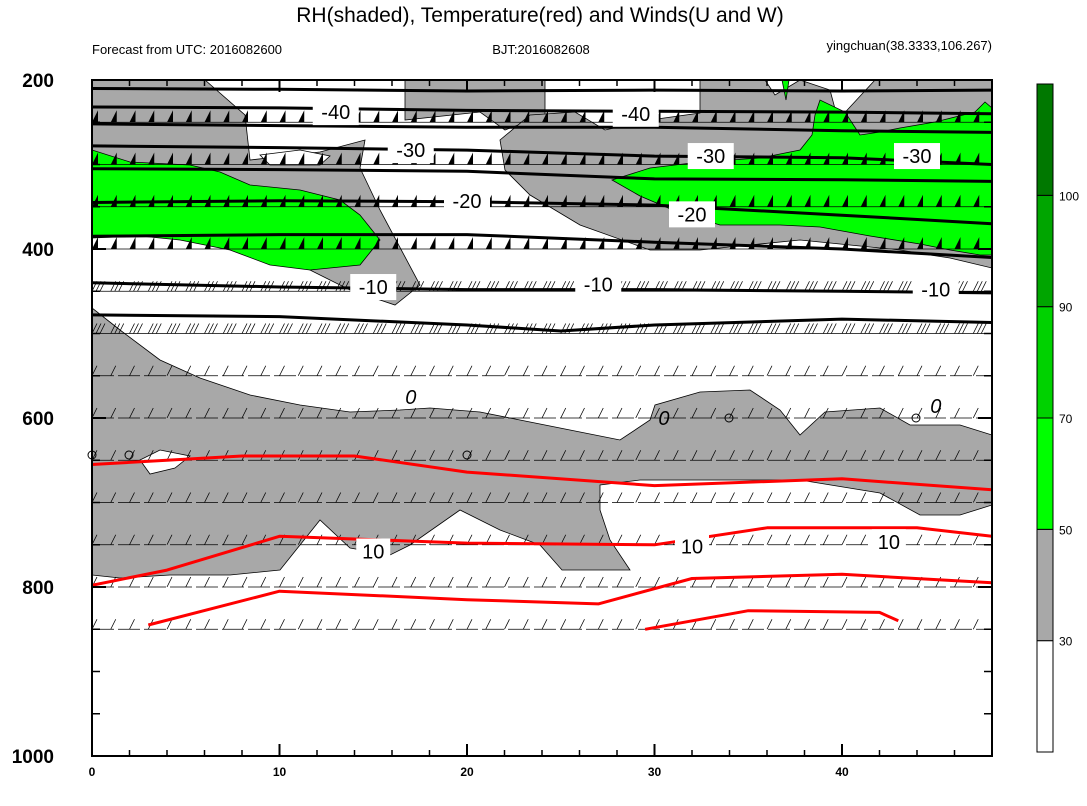 The image size is (1087, 806). I want to click on rh-colorbar: 30 50 70 90 100, so click(1057, 418).